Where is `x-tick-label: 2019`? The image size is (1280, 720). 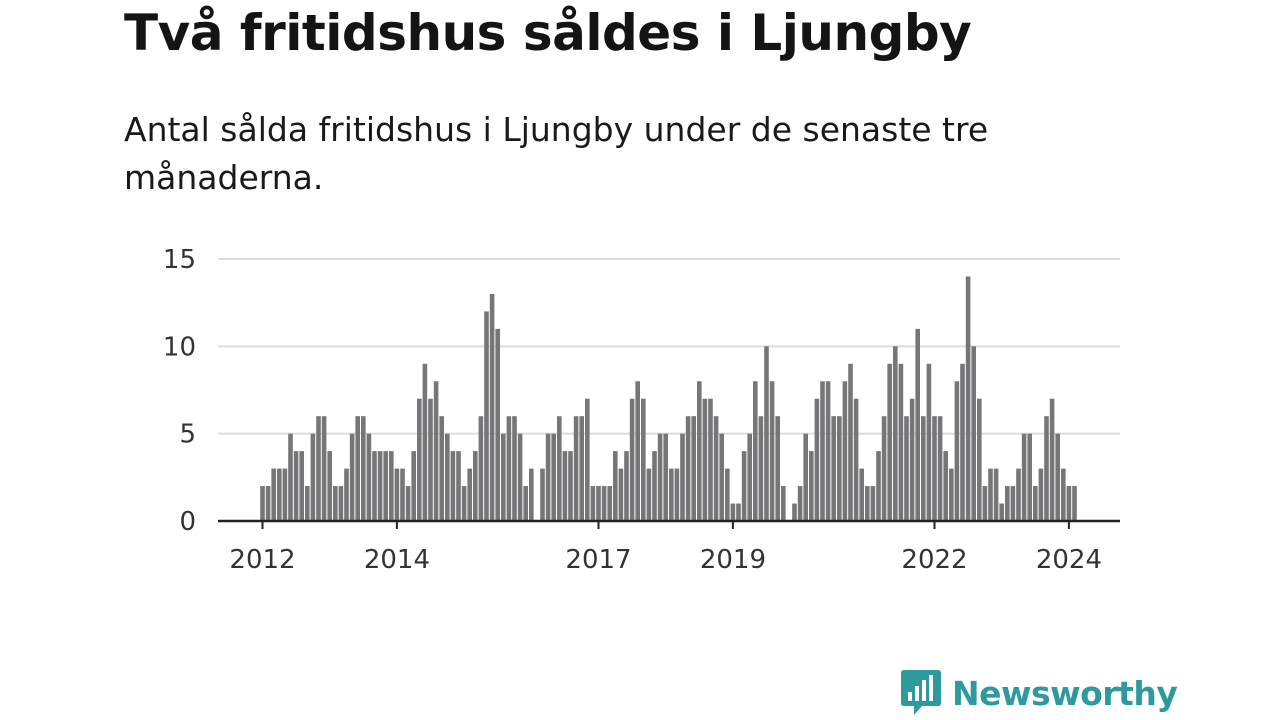 x-tick-label: 2019 is located at coordinates (733, 560).